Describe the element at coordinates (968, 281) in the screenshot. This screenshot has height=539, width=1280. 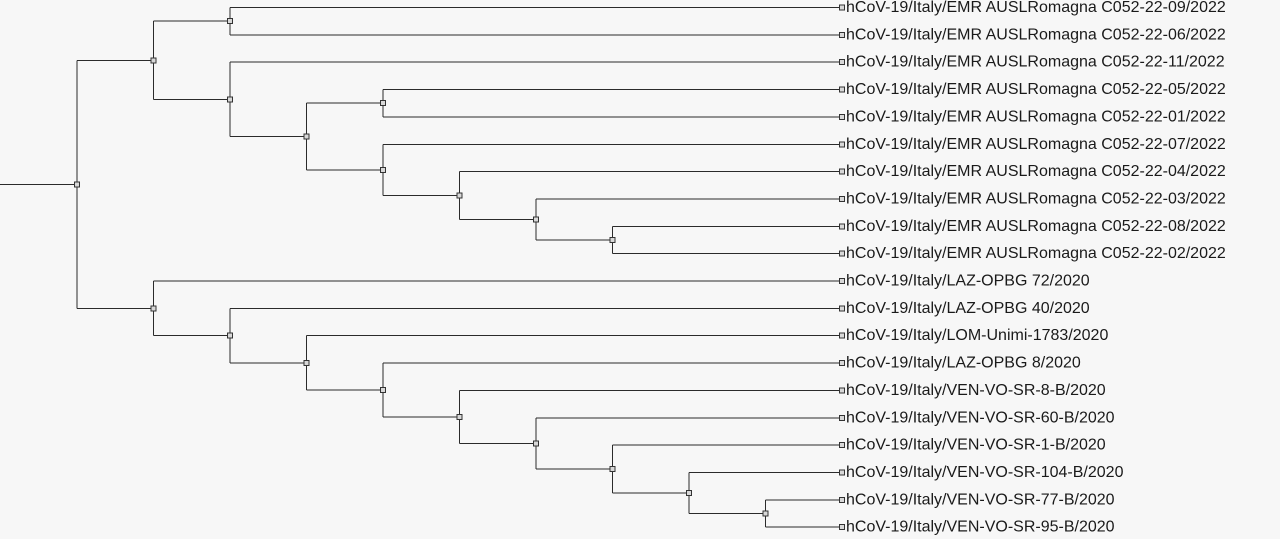
I see `leaf-label: hCoV-19/Italy/LAZ-OPBG 72/2020` at that location.